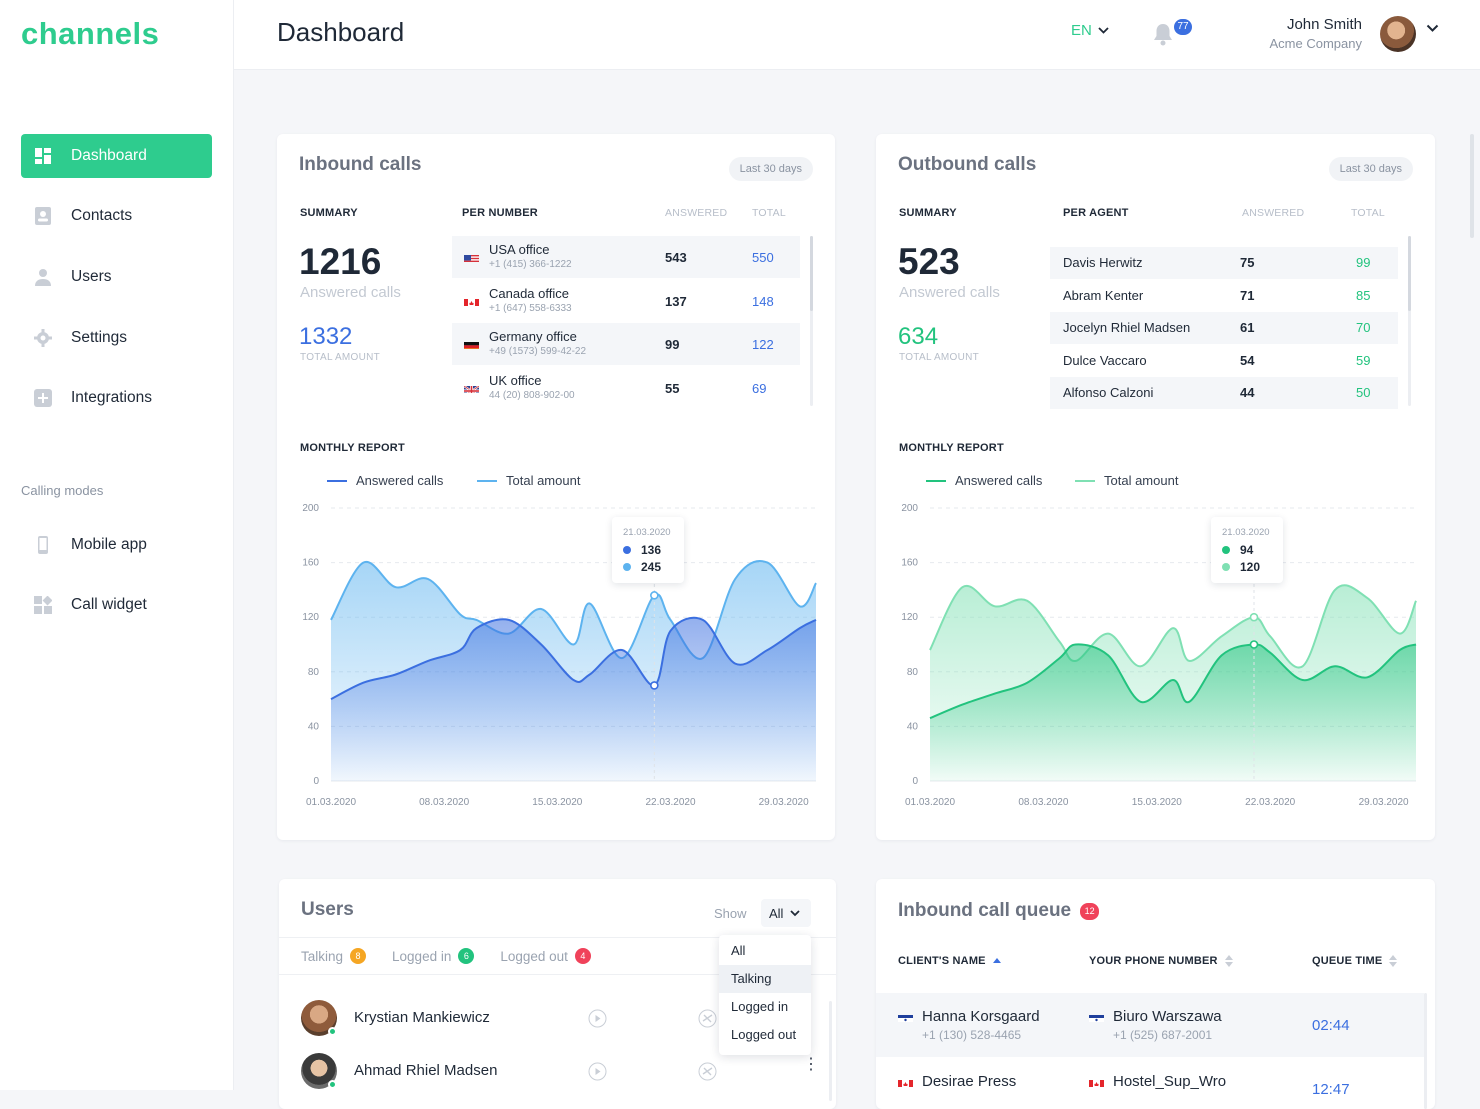 This screenshot has width=1480, height=1109. I want to click on total-value: 99, so click(1363, 262).